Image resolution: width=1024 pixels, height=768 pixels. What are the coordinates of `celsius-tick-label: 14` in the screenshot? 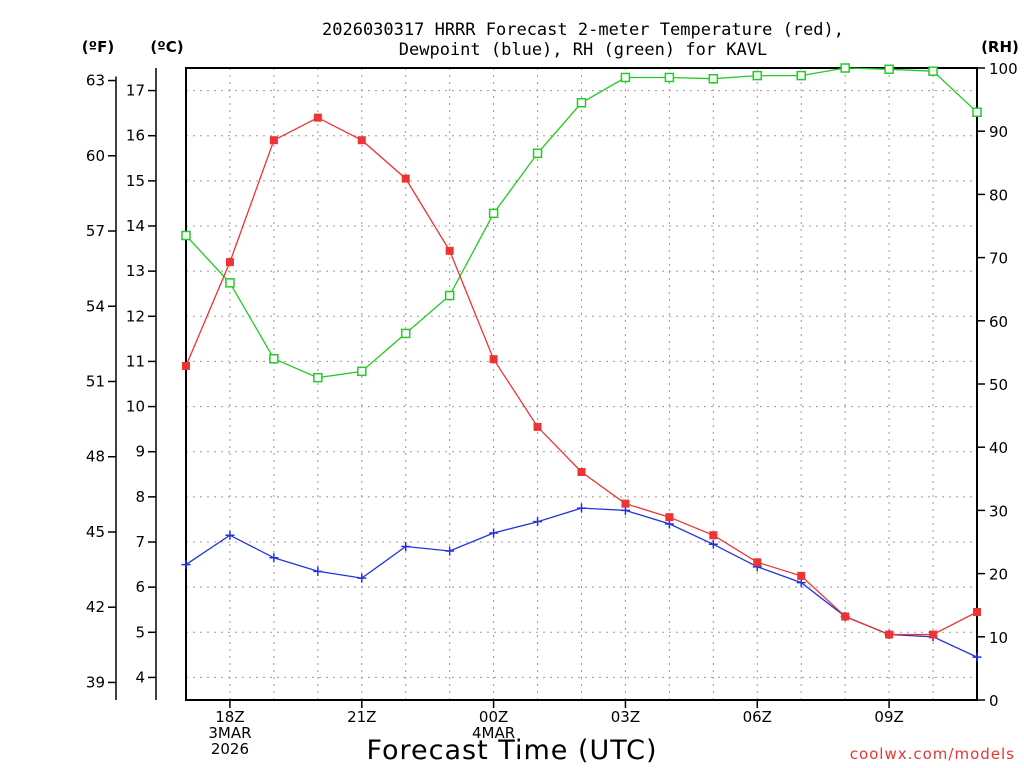 It's located at (135, 226).